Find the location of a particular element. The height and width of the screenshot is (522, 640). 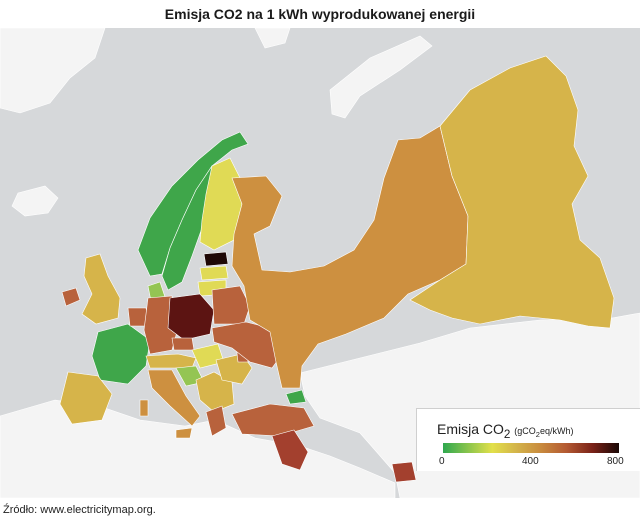

legend-title: Emisja CO2 (gCO2eq/kWh) is located at coordinates (505, 431).